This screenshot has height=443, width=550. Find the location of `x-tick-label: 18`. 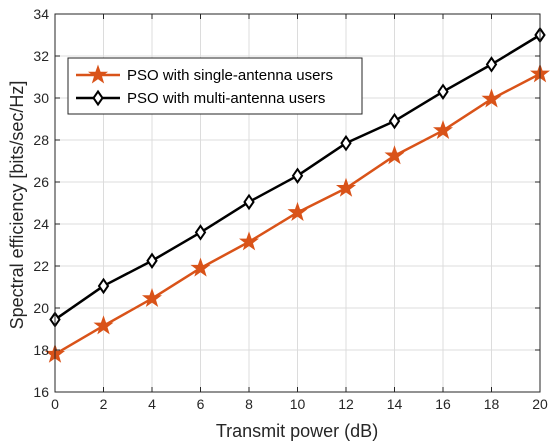

x-tick-label: 18 is located at coordinates (492, 404).